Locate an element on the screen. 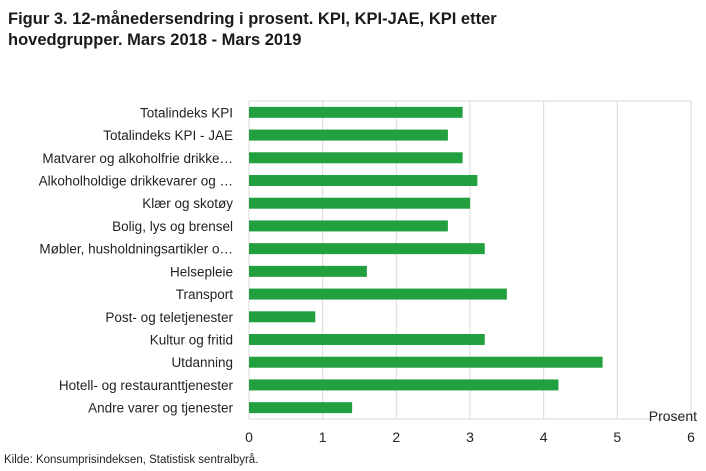 The height and width of the screenshot is (471, 706). x-tick-label: 0 is located at coordinates (249, 437).